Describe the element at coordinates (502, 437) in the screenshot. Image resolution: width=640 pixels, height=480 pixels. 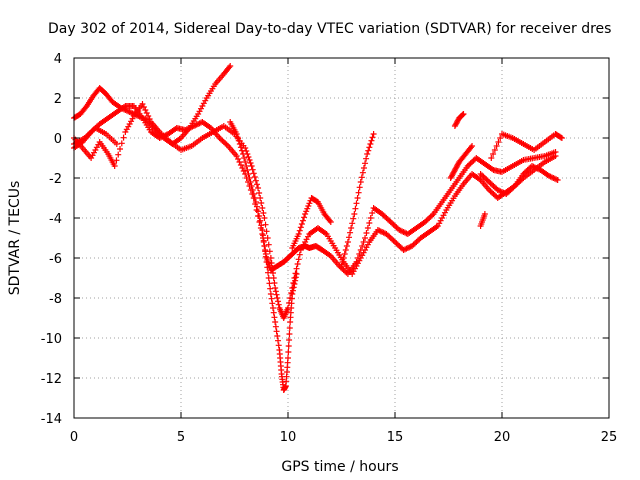
I see `x-tick-label: 20` at that location.